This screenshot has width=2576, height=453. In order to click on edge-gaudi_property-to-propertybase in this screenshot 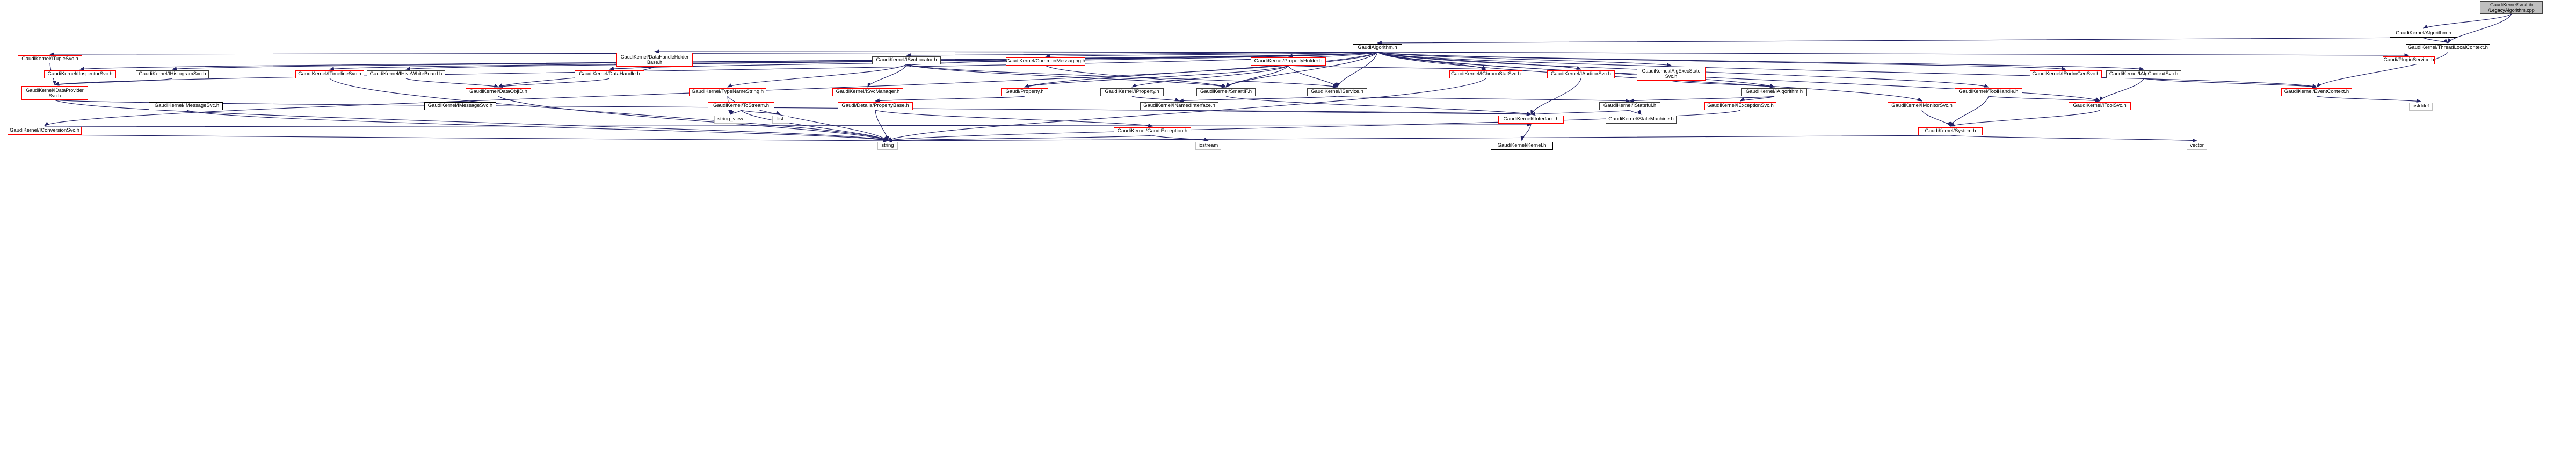, I will do `click(950, 100)`.